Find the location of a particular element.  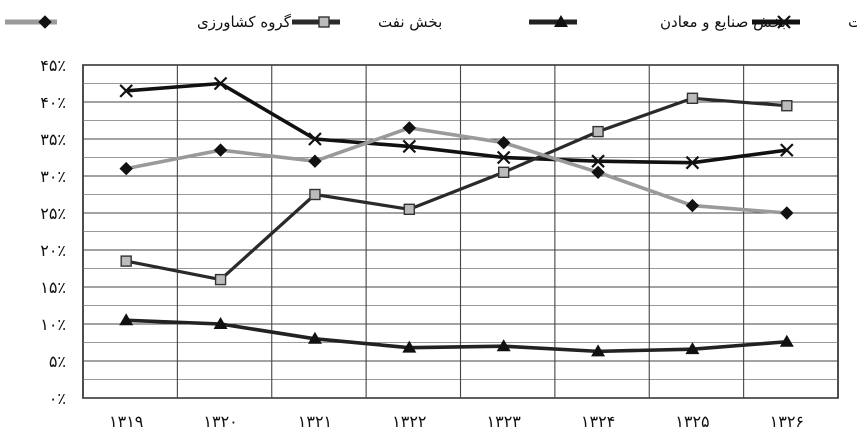

x-tick-label: ۱۳۲۲ is located at coordinates (409, 421).